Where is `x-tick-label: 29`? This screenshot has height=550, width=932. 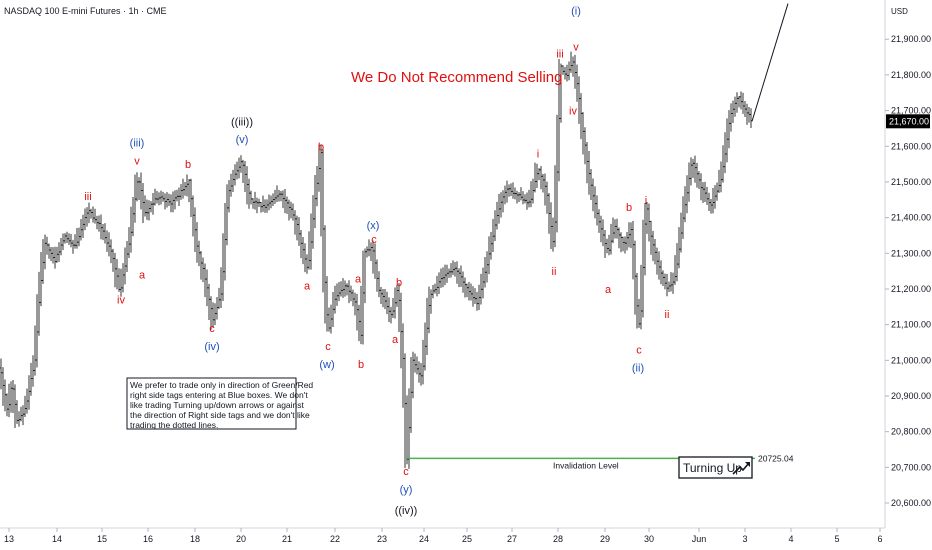 x-tick-label: 29 is located at coordinates (605, 539).